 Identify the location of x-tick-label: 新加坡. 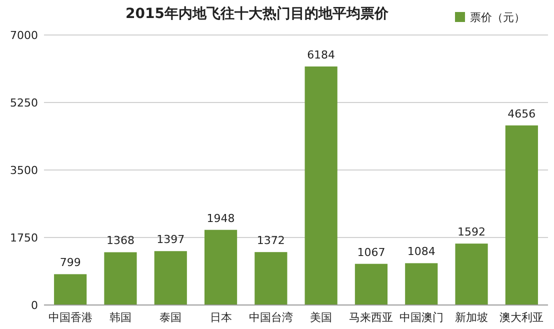
(471, 317).